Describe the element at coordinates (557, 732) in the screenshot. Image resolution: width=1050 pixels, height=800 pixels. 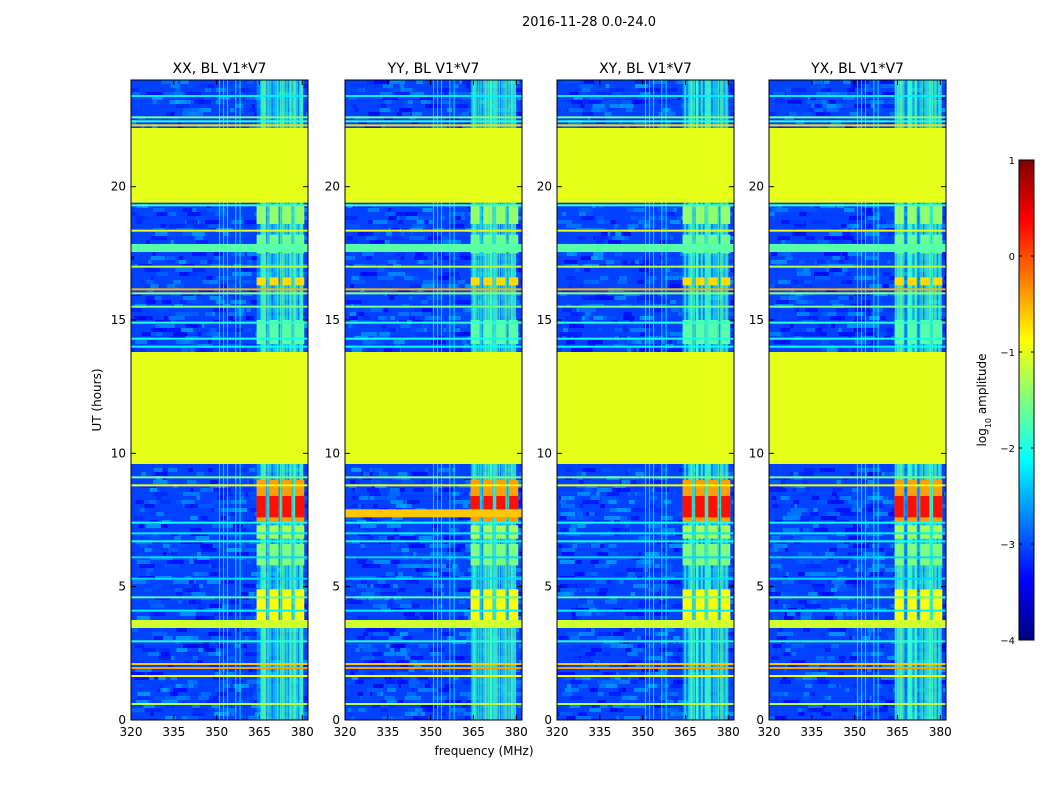
I see `x-tick-label: 320` at that location.